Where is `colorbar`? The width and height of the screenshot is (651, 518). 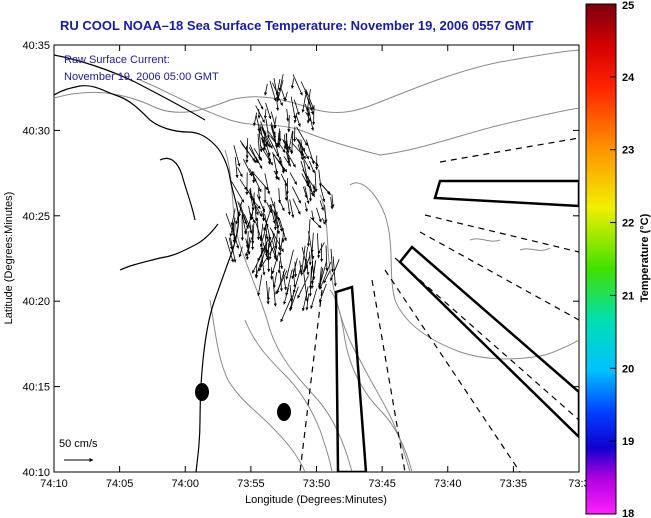 colorbar is located at coordinates (601, 259).